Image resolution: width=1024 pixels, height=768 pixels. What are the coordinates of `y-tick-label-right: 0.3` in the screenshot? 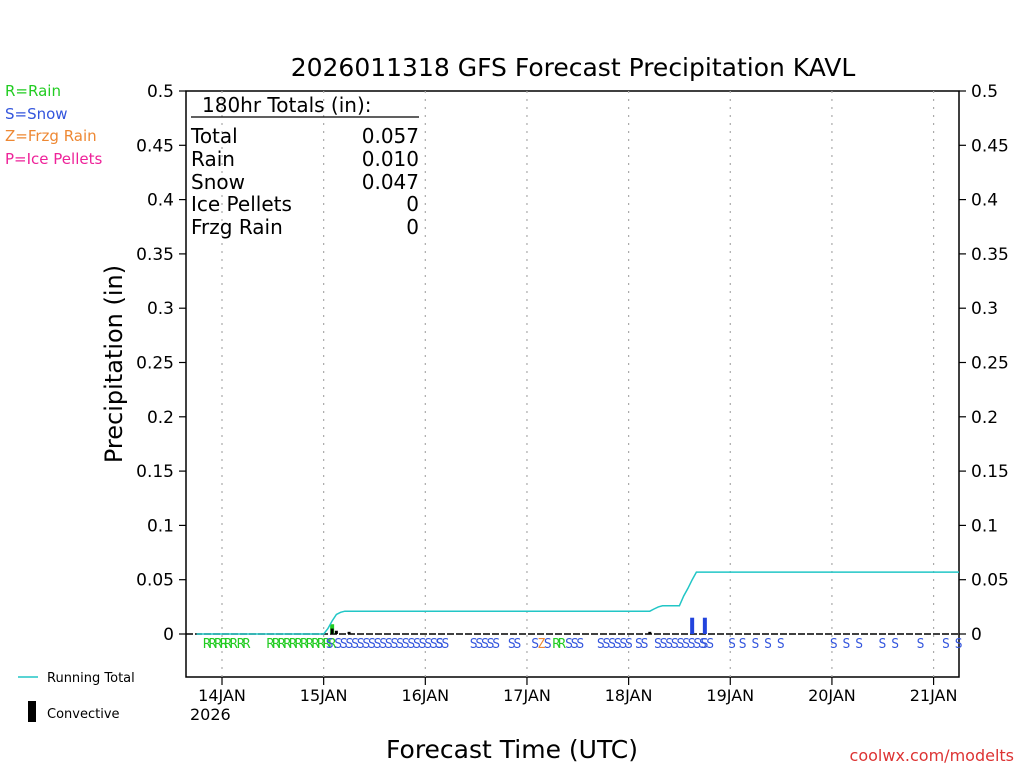 It's located at (984, 309).